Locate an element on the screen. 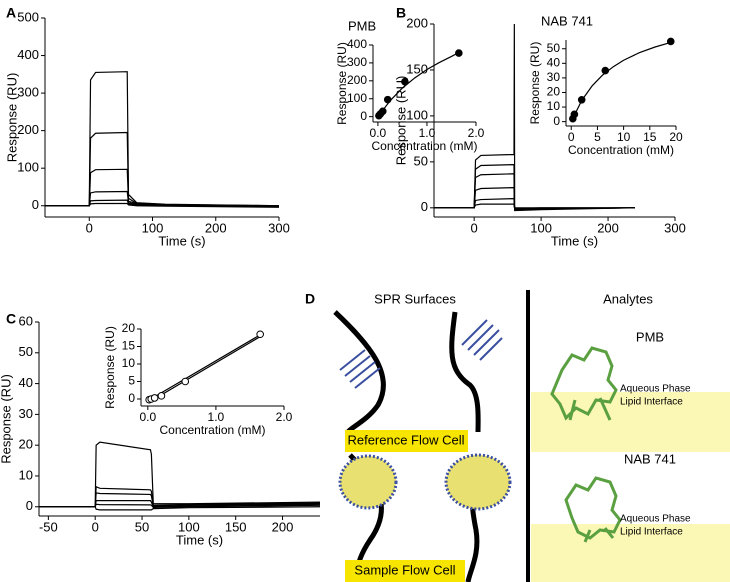  protein is located at coordinates (421, 354).